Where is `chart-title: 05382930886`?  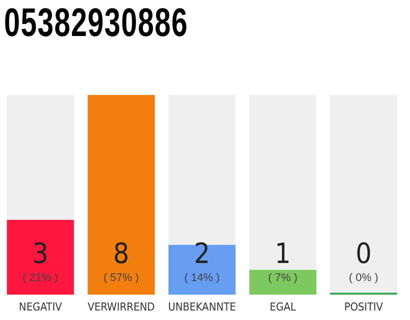 chart-title: 05382930886 is located at coordinates (96, 23).